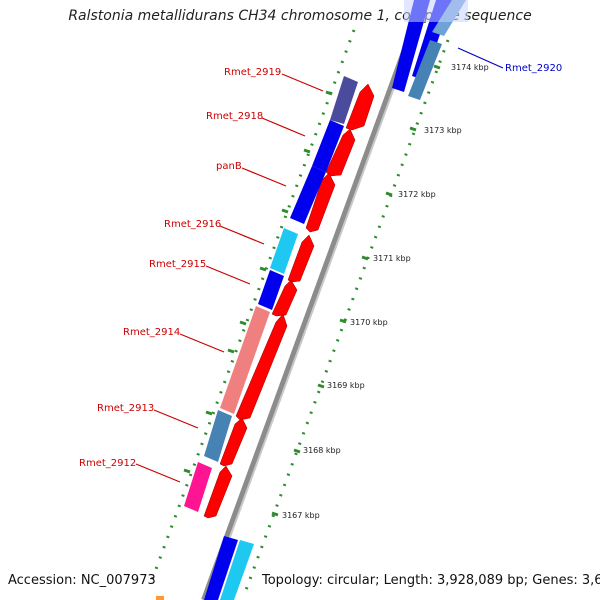  What do you see at coordinates (229, 166) in the screenshot?
I see `gene-label-panb: panB` at bounding box center [229, 166].